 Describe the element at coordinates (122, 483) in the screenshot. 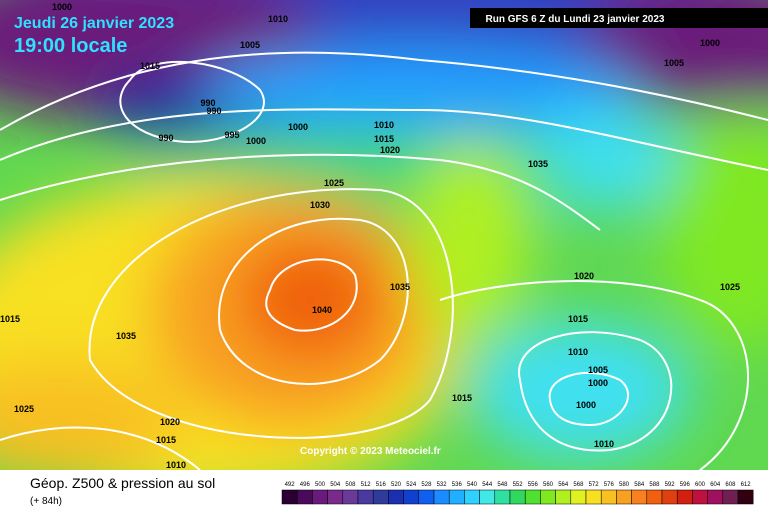

I see `footer-title: Géop. Z500 & pression au sol` at that location.